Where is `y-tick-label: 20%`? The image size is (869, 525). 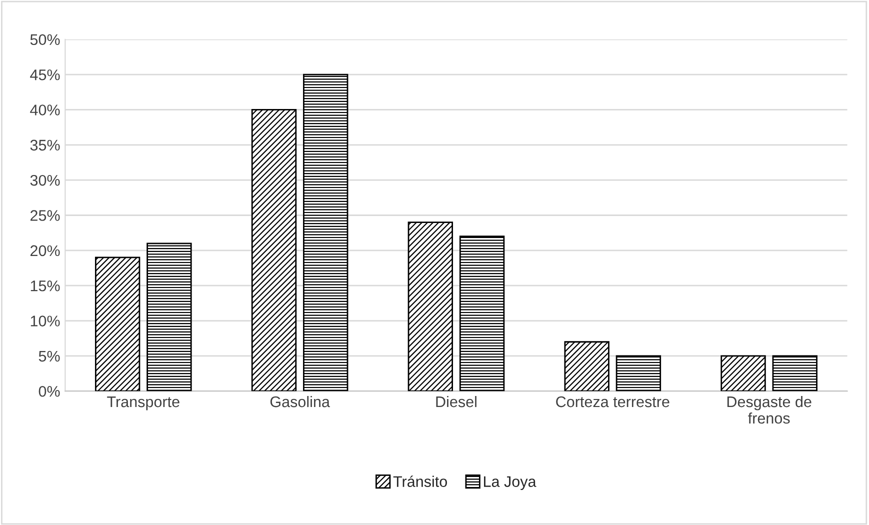 y-tick-label: 20% is located at coordinates (45, 250).